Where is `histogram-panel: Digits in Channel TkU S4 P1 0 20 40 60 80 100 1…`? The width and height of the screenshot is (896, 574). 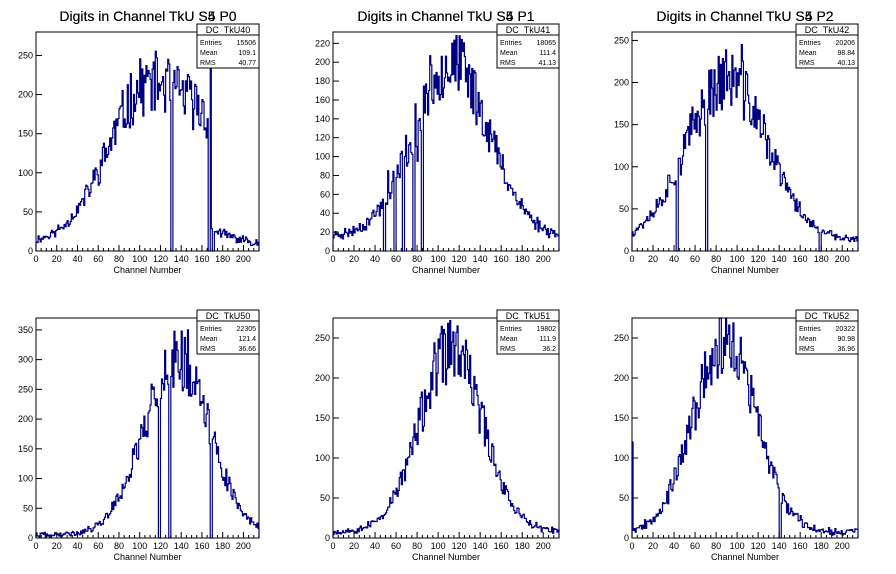 histogram-panel: Digits in Channel TkU S4 P1 0 20 40 60 80 100 1… is located at coordinates (437, 141).